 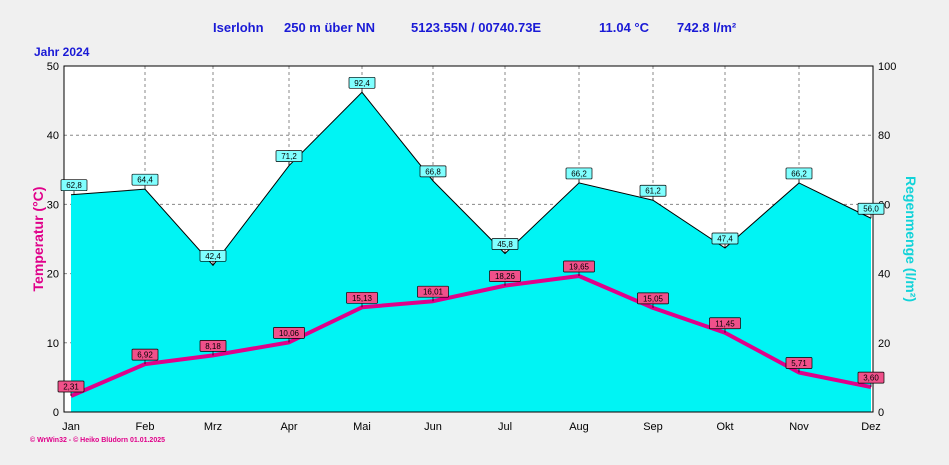 I want to click on temperature-data-label: 11,45, so click(x=725, y=325).